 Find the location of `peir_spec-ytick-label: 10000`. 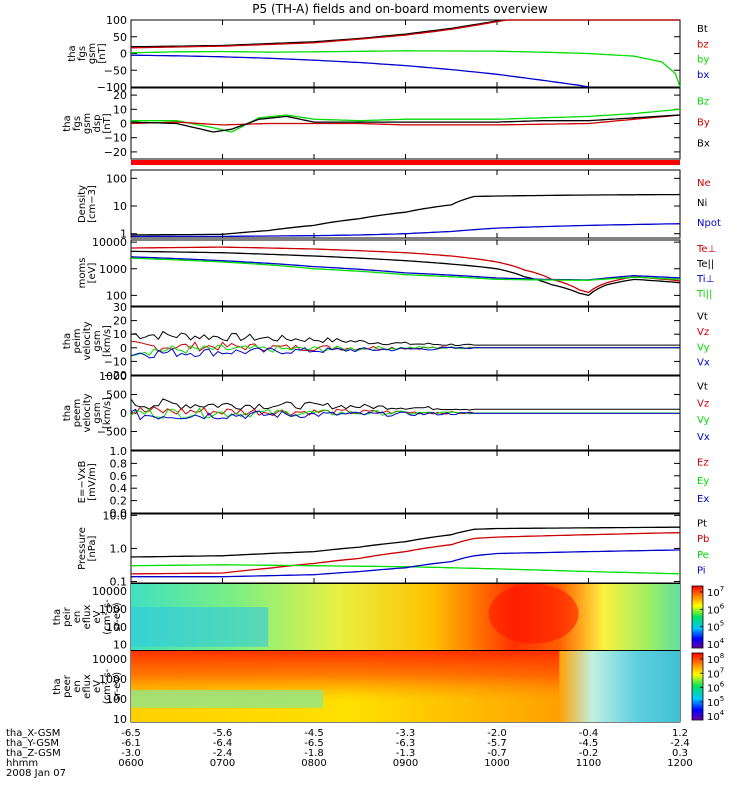

peir_spec-ytick-label: 10000 is located at coordinates (109, 591).